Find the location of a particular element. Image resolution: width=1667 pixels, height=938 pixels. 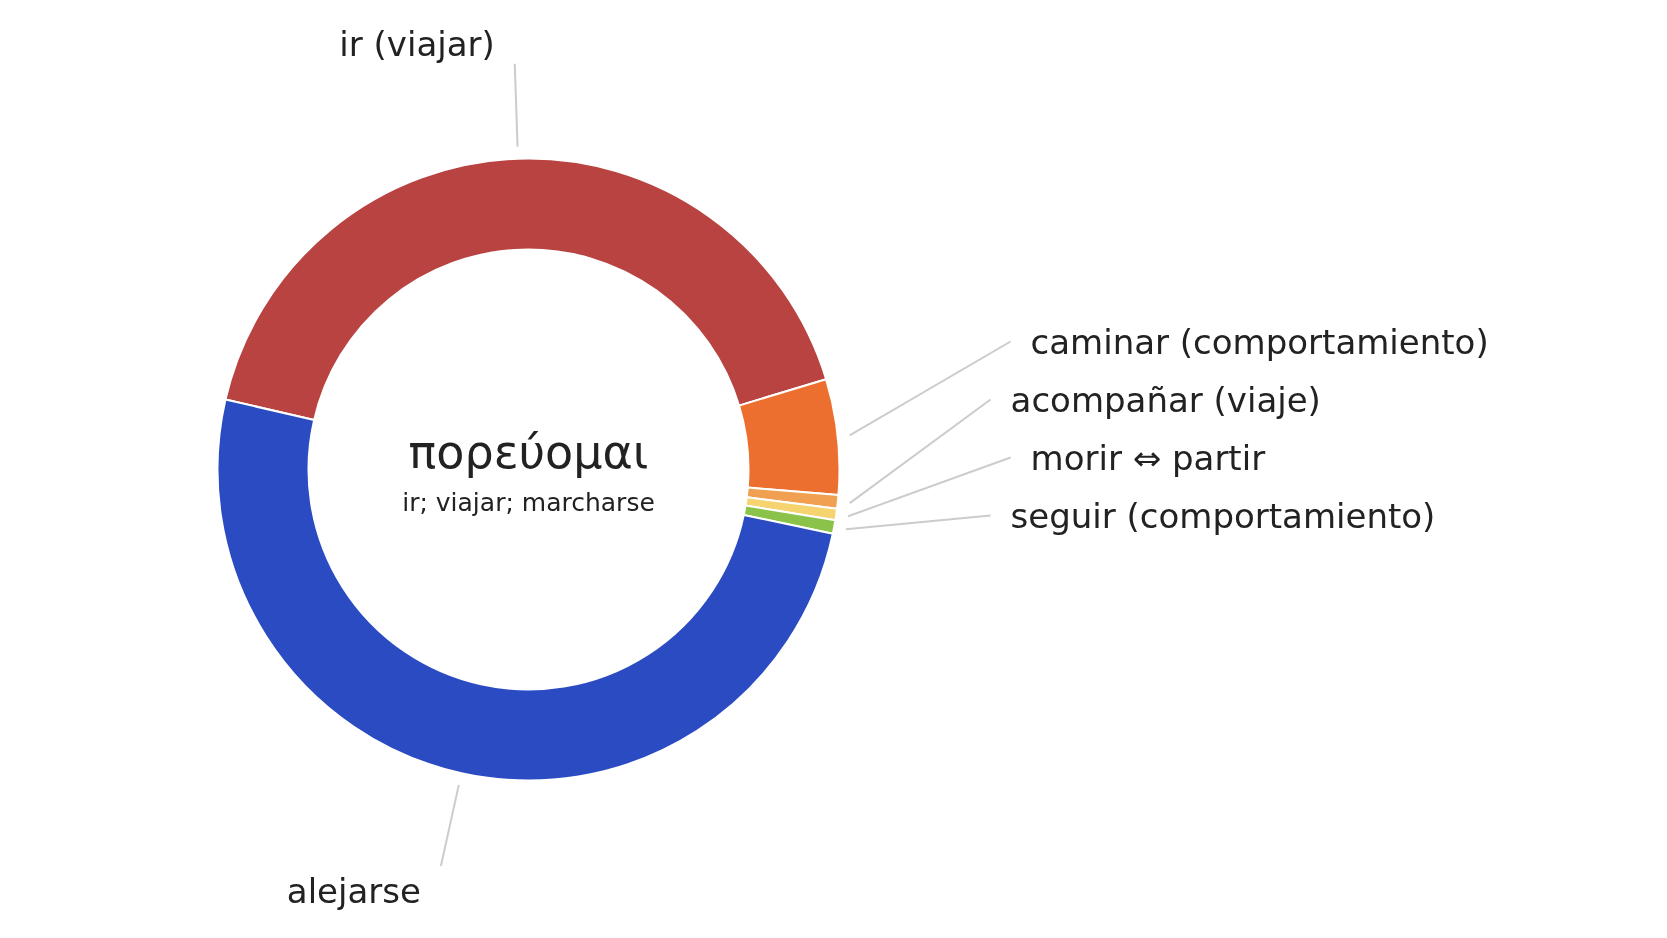

slice-label: morir ⇔ partir is located at coordinates (1148, 457).